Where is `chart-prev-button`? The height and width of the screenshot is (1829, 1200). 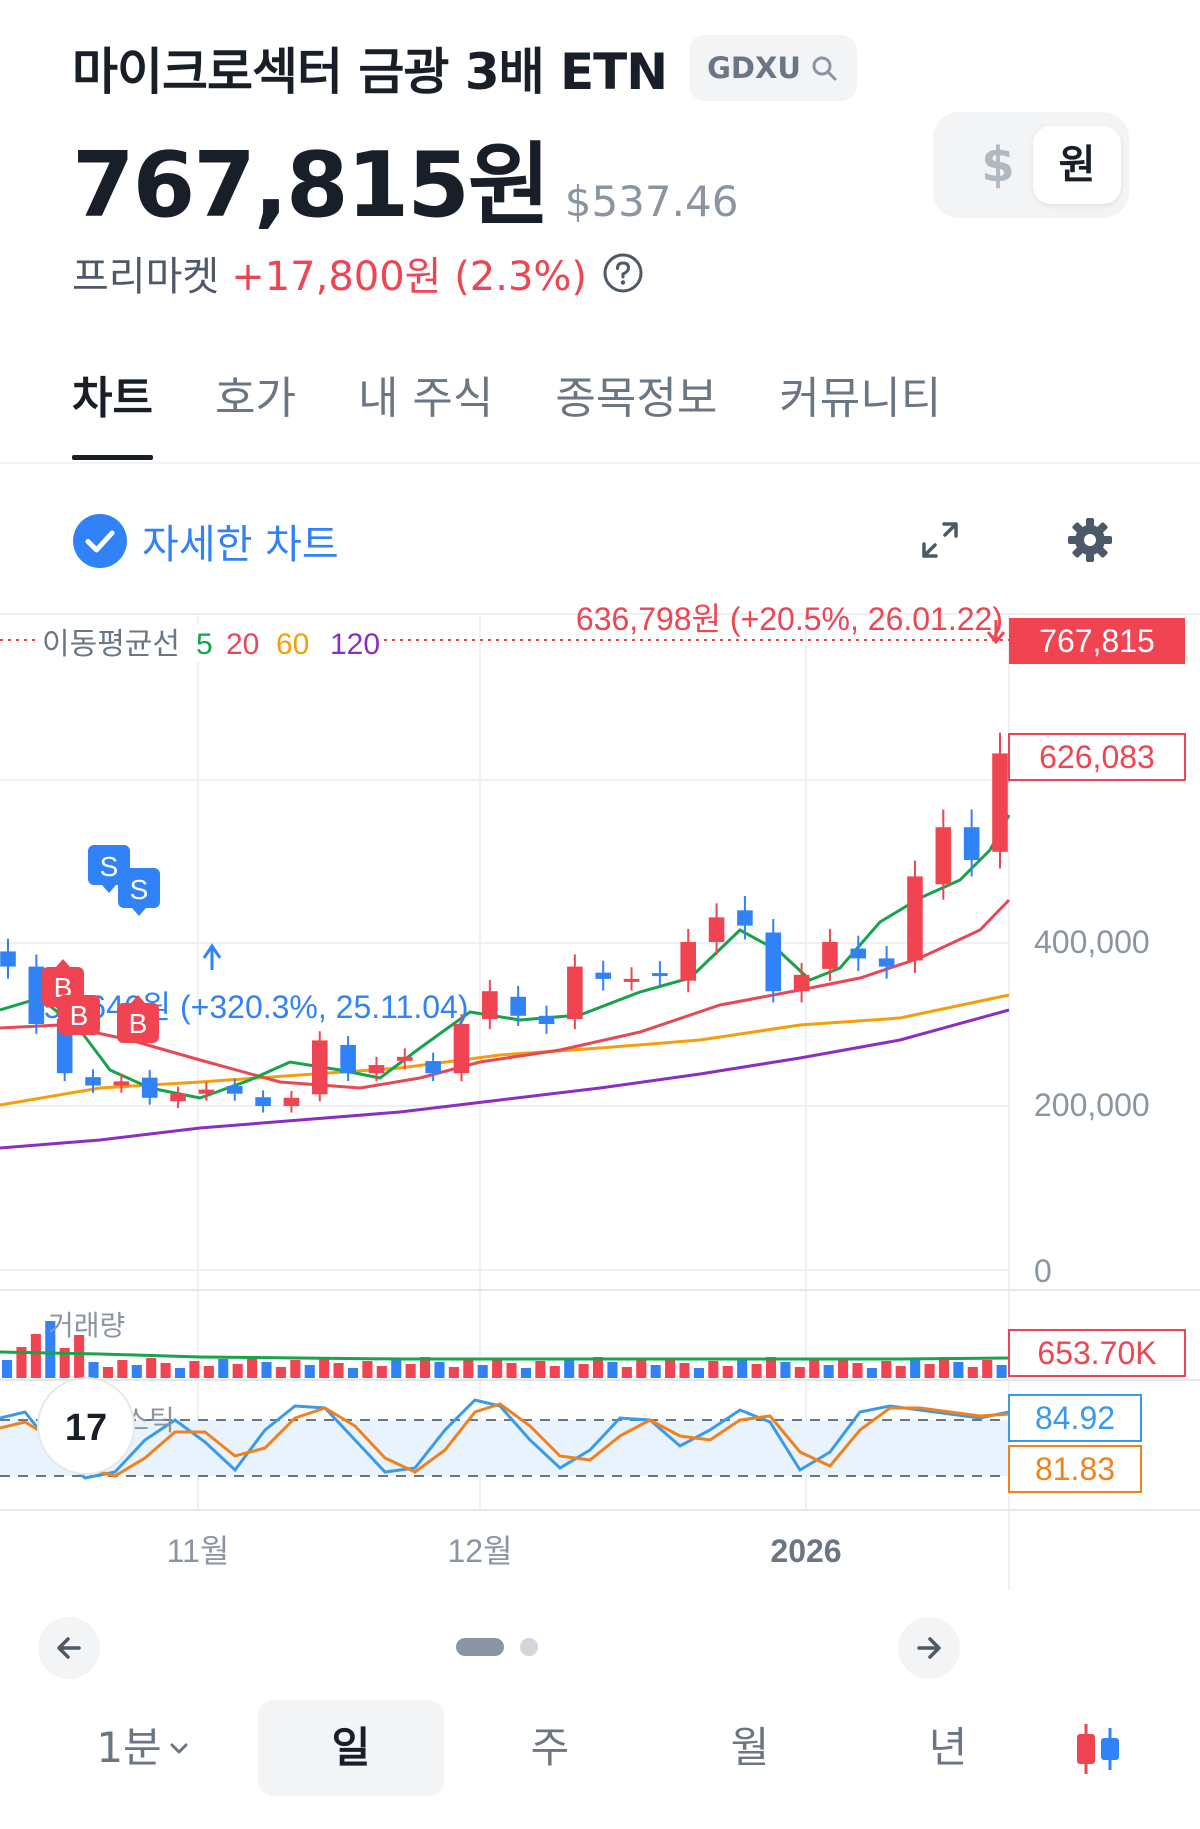 chart-prev-button is located at coordinates (69, 1648).